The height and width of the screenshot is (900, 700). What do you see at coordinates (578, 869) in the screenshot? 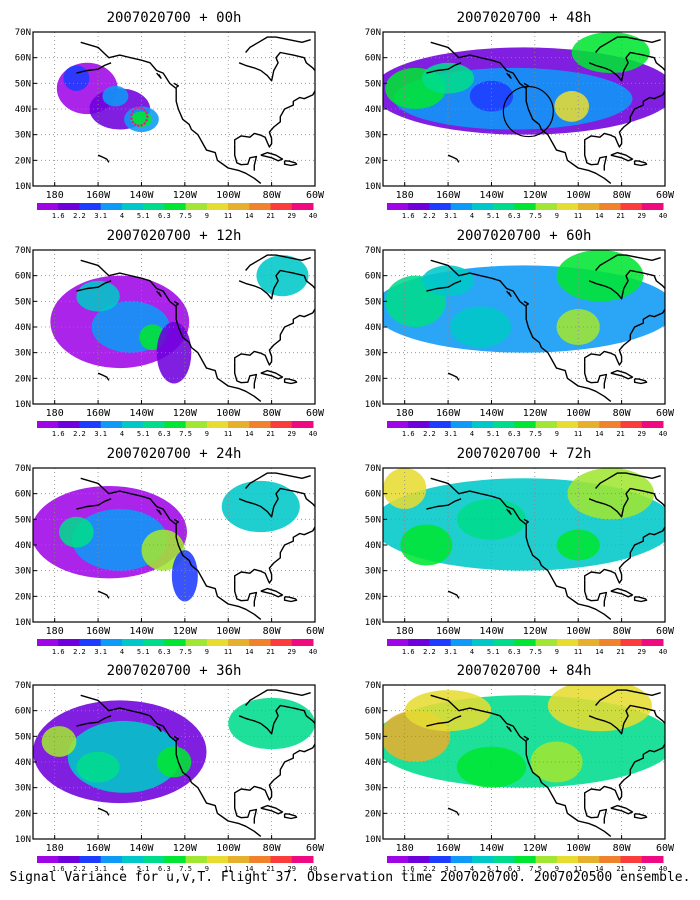
I see `colorbar-label: 11` at bounding box center [578, 869].